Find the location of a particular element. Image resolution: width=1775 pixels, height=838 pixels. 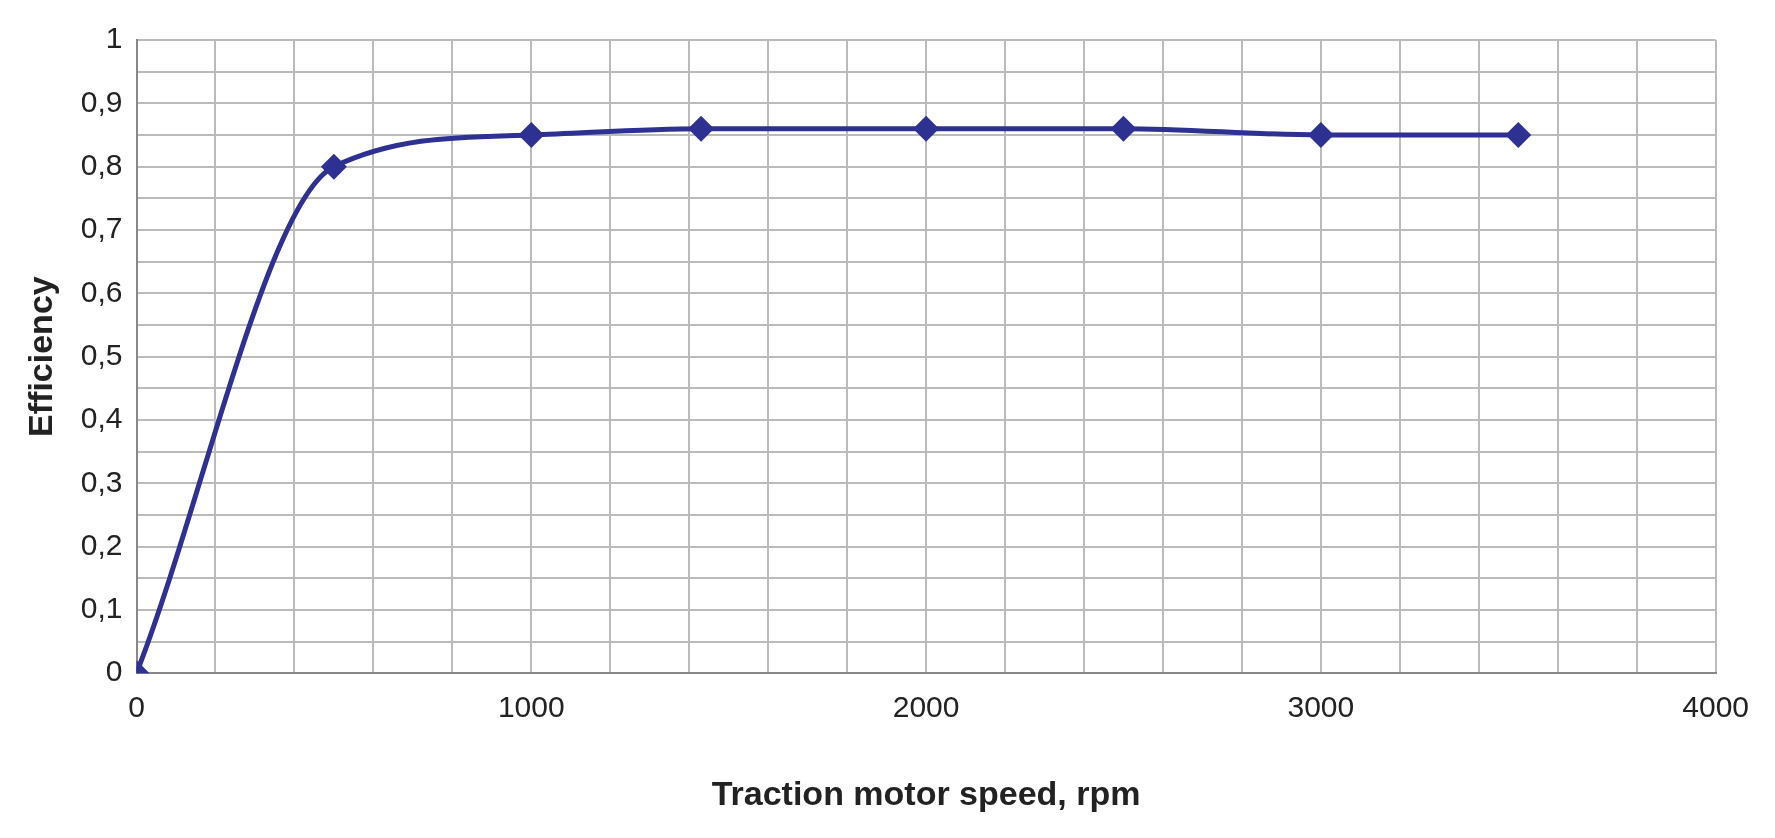

x-tick-label: 2000 is located at coordinates (926, 707).